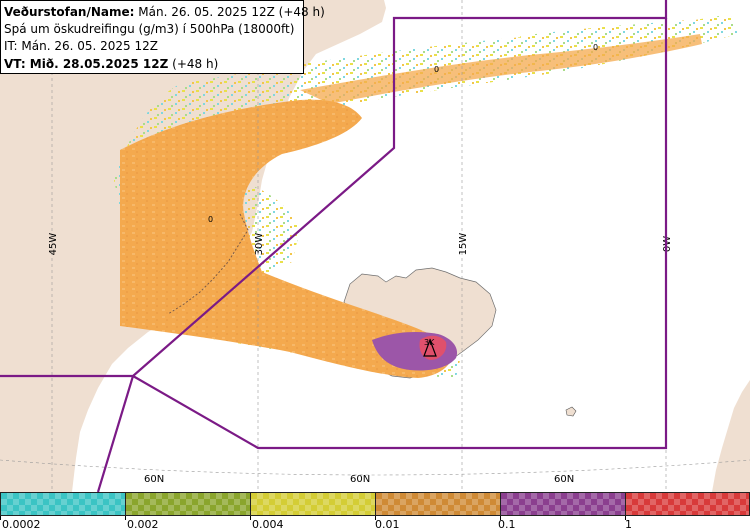 The image size is (750, 532). I want to click on volcano-label: 3K, so click(429, 342).